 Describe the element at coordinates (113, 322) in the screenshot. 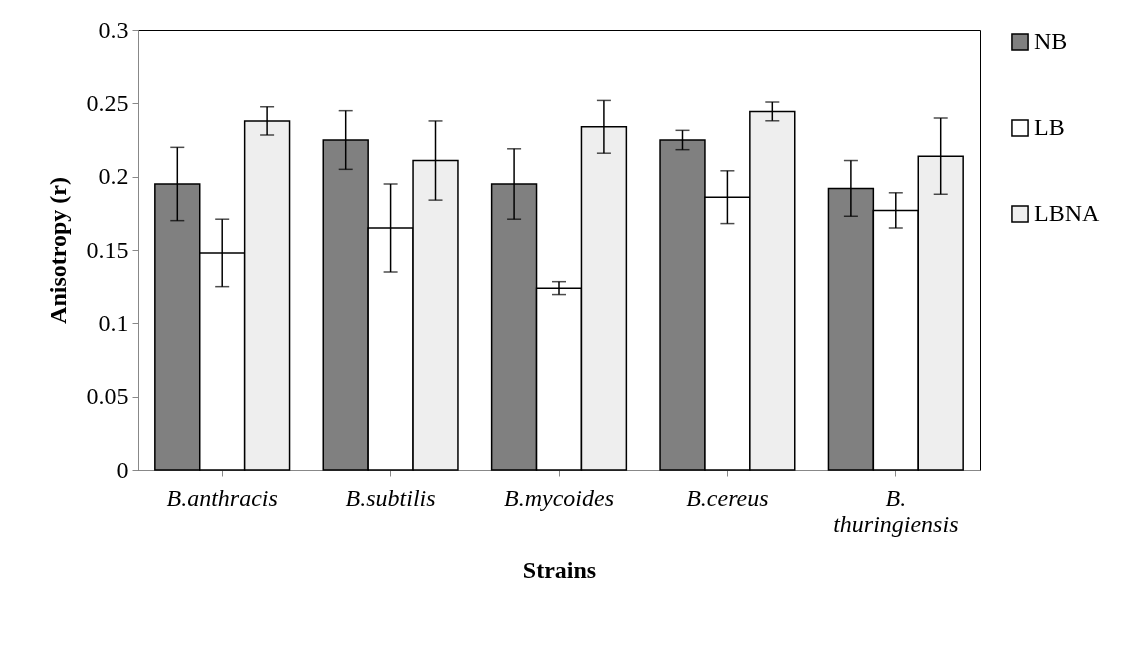

I see `y-tick-label: 0.1` at that location.